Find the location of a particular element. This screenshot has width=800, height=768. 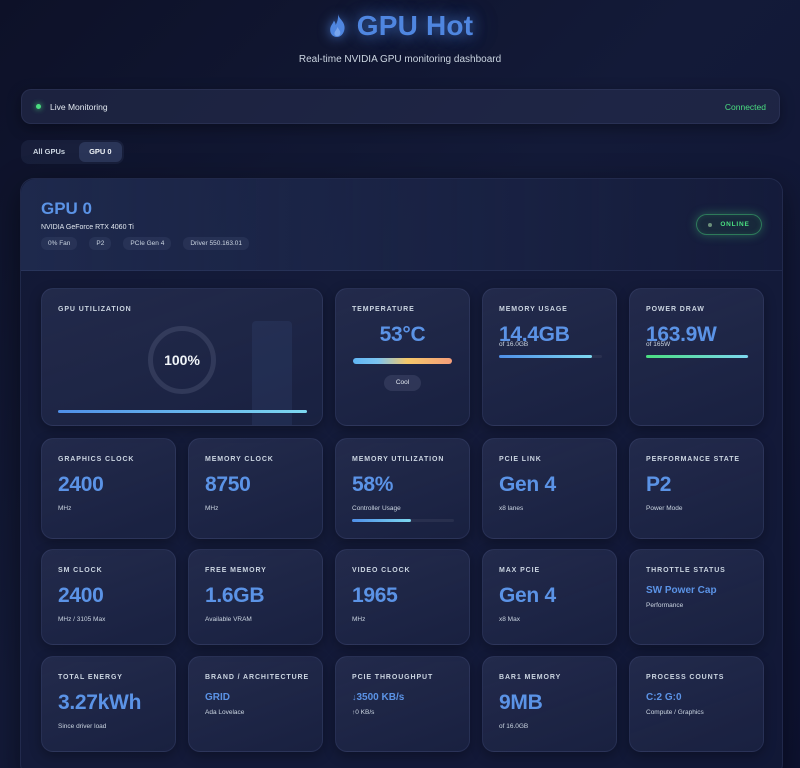

temperature-gradient-bar is located at coordinates (402, 361).